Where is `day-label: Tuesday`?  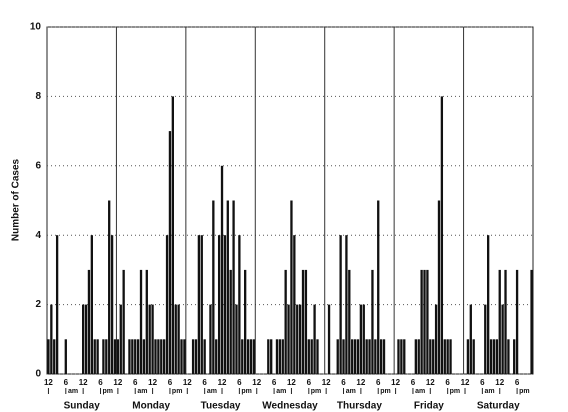
day-label: Tuesday is located at coordinates (221, 406).